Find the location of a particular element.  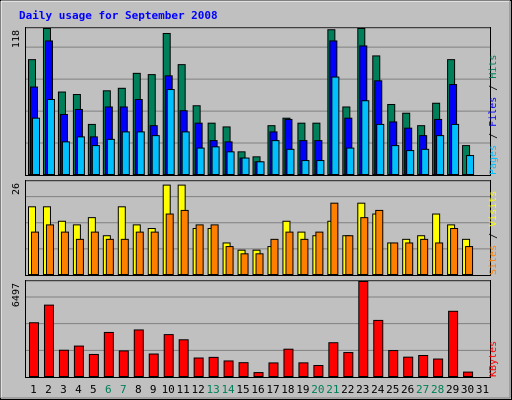

panel-legend: Pages / Files / Hits is located at coordinates (493, 115).